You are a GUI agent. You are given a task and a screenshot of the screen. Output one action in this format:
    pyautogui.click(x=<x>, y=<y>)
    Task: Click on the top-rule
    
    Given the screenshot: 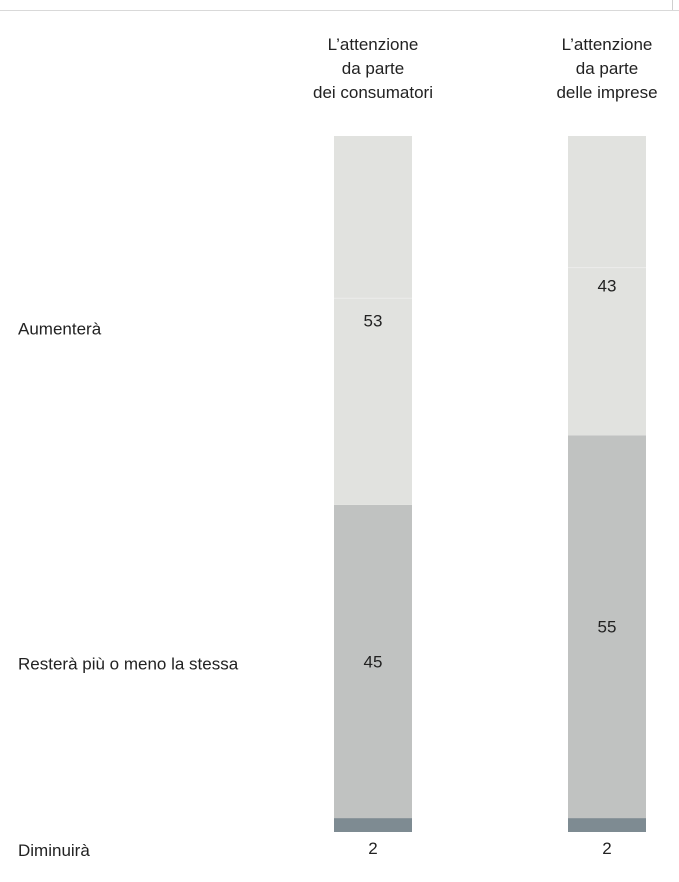 What is the action you would take?
    pyautogui.click(x=339, y=10)
    